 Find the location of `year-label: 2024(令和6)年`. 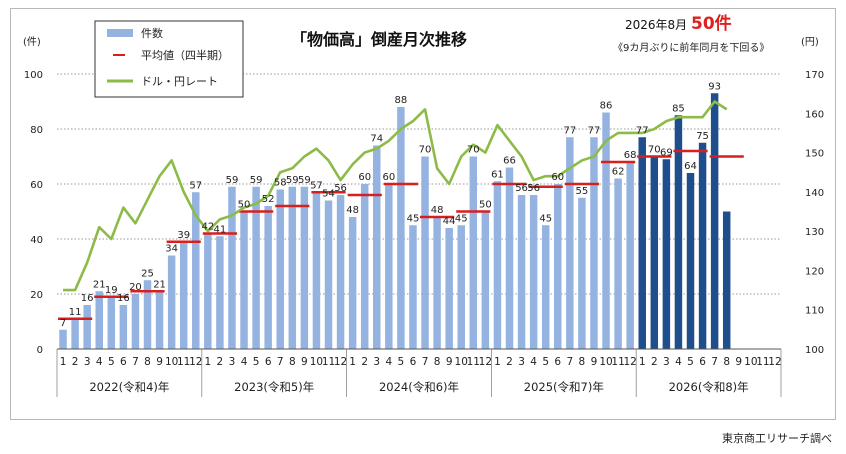

year-label: 2024(令和6)年 is located at coordinates (419, 387).